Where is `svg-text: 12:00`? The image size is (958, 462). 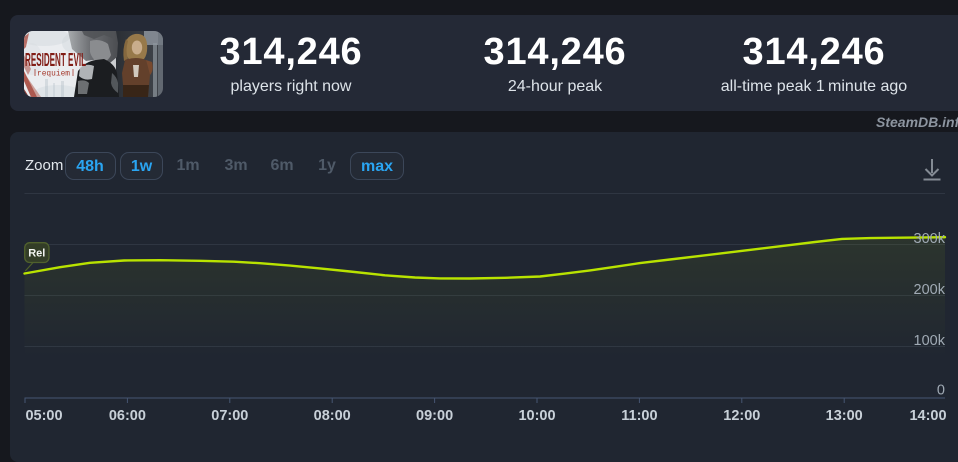
svg-text: 12:00 is located at coordinates (741, 416).